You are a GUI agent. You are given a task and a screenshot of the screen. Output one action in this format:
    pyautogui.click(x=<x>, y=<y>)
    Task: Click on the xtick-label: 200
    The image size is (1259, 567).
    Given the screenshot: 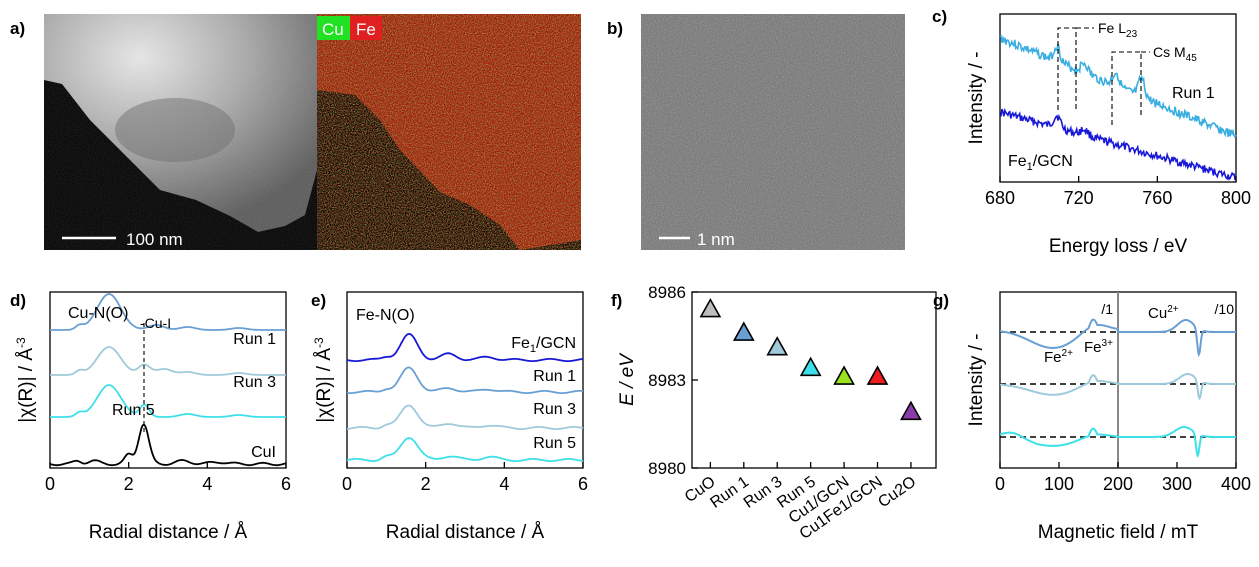 What is the action you would take?
    pyautogui.click(x=1118, y=484)
    